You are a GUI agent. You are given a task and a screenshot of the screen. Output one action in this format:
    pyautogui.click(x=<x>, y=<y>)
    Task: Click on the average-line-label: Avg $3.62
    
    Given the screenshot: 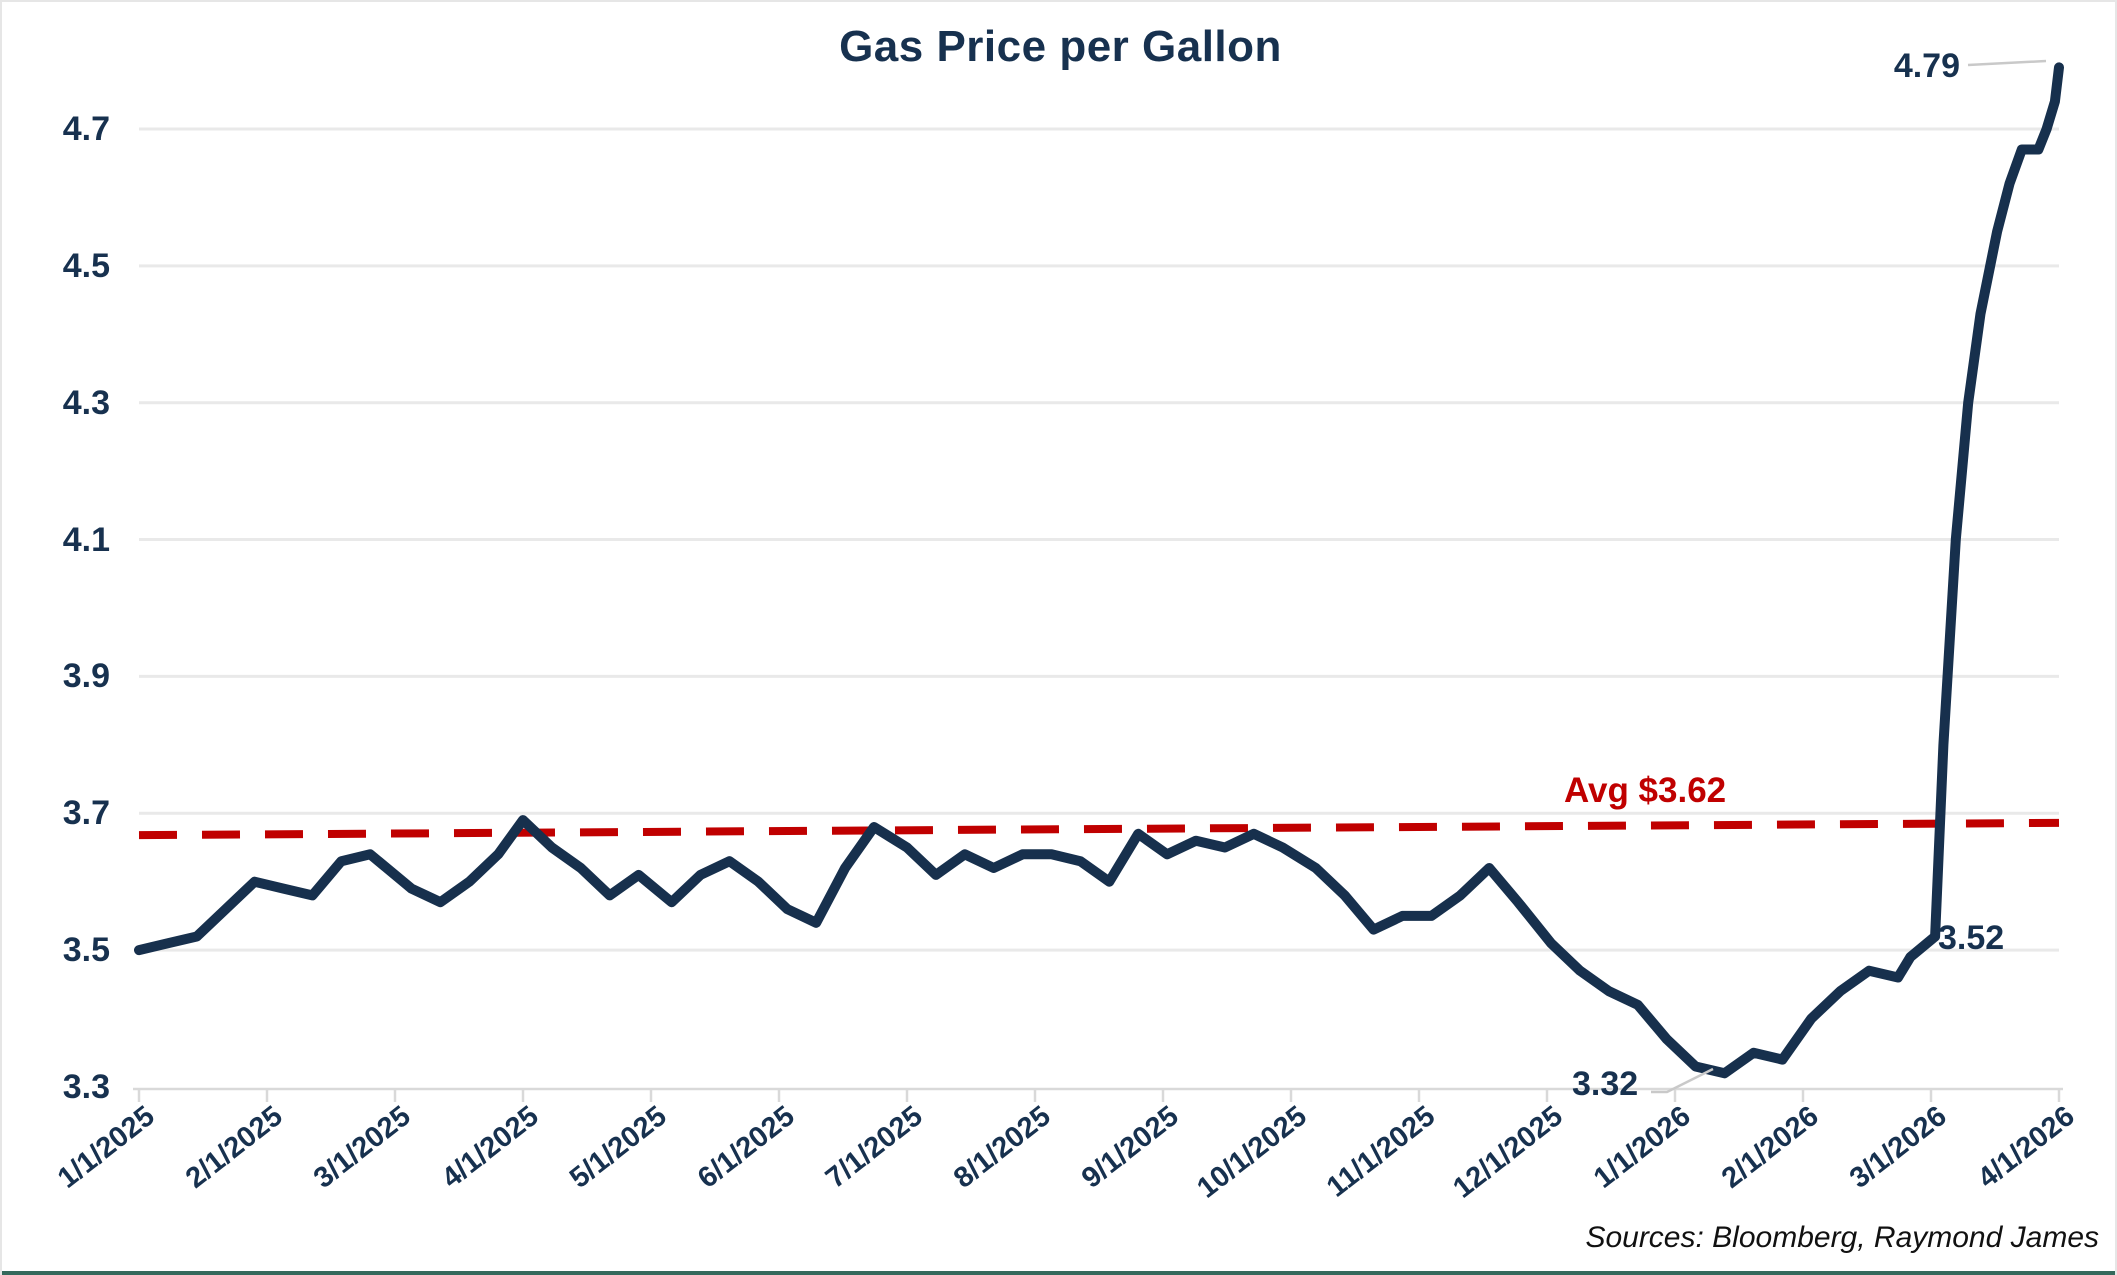 What is the action you would take?
    pyautogui.click(x=1645, y=790)
    